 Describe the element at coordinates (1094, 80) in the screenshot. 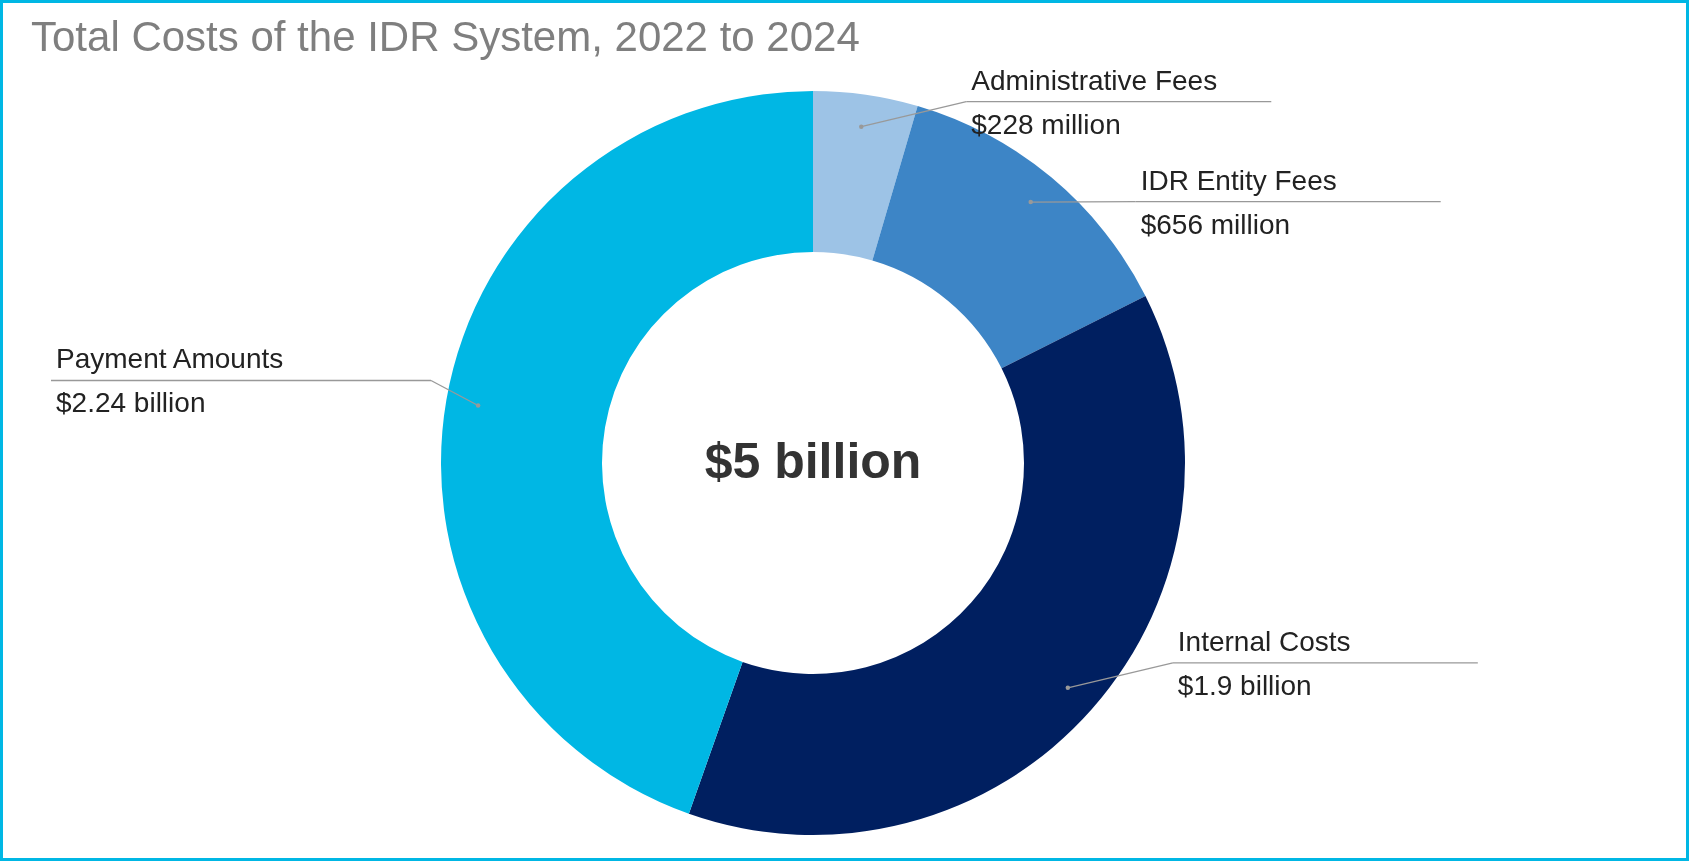

I see `slice-label: Administrative Fees` at that location.